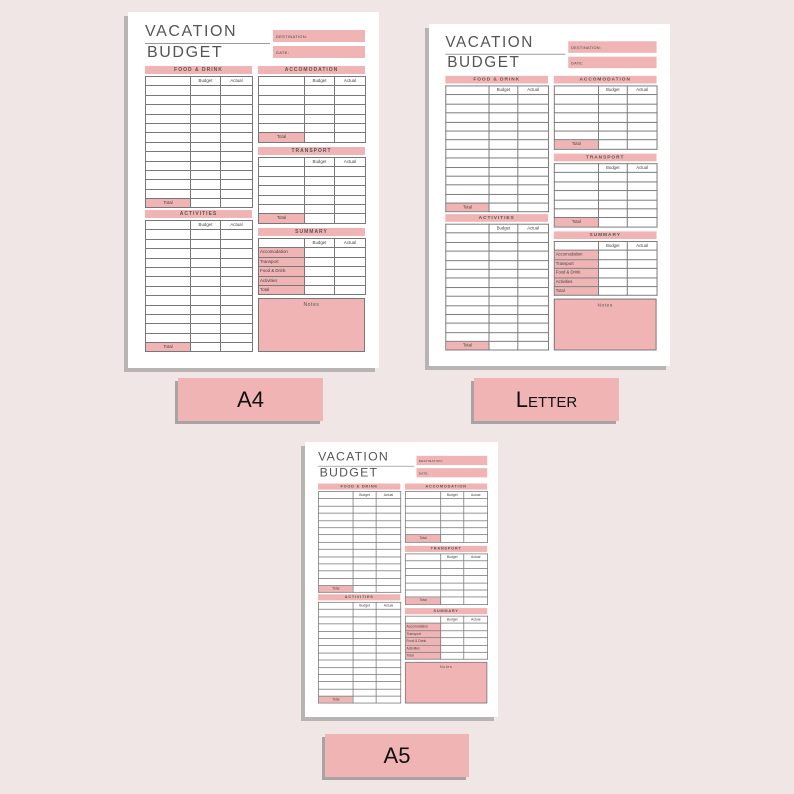  I want to click on total-label: Total, so click(281, 218).